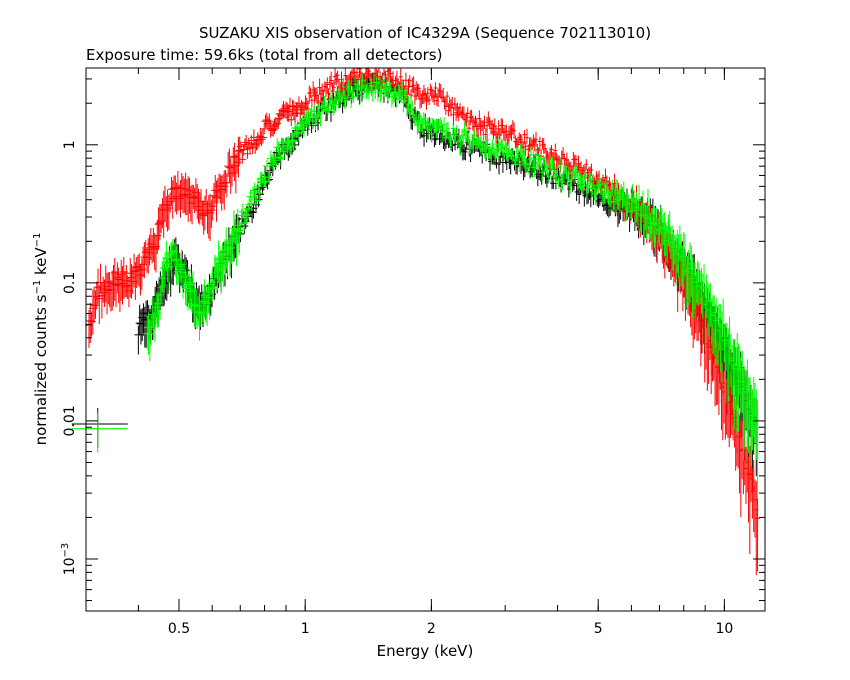 Image resolution: width=850 pixels, height=680 pixels. Describe the element at coordinates (41, 263) in the screenshot. I see `y-axis-label-unit: keV` at that location.